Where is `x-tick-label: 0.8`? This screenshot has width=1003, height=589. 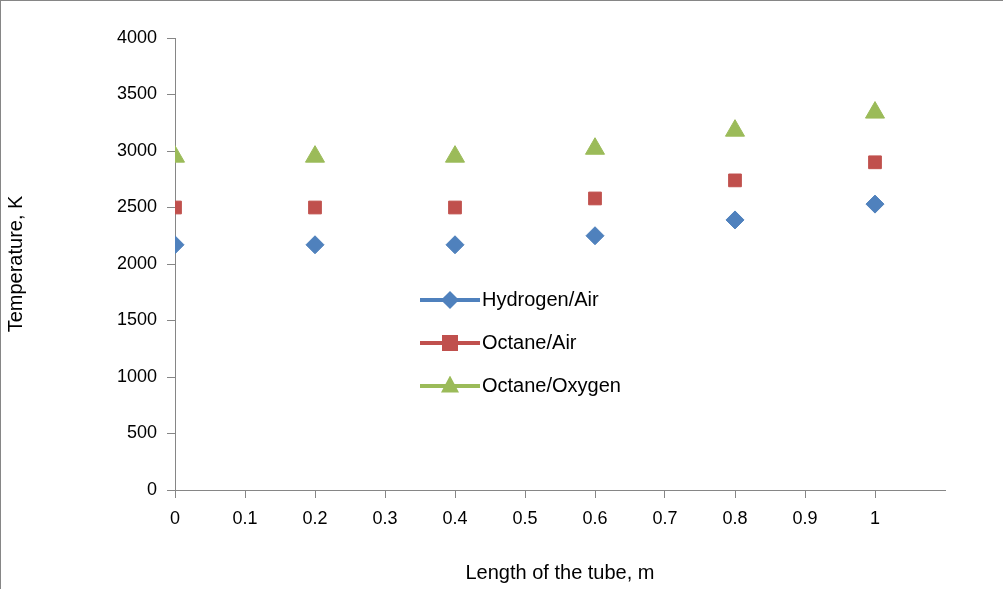
x-tick-label: 0.8 is located at coordinates (735, 517).